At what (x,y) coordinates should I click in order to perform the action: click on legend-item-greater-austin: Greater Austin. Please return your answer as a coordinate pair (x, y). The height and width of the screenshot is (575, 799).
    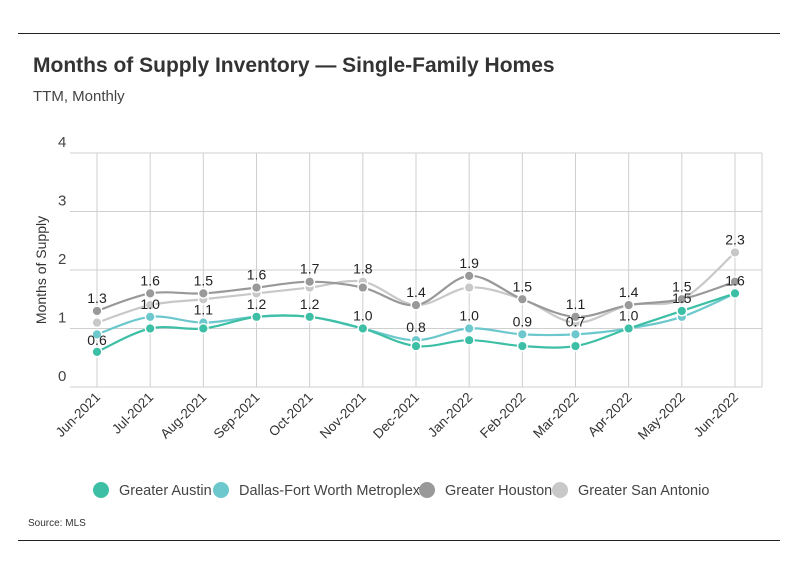
    Looking at the image, I should click on (152, 490).